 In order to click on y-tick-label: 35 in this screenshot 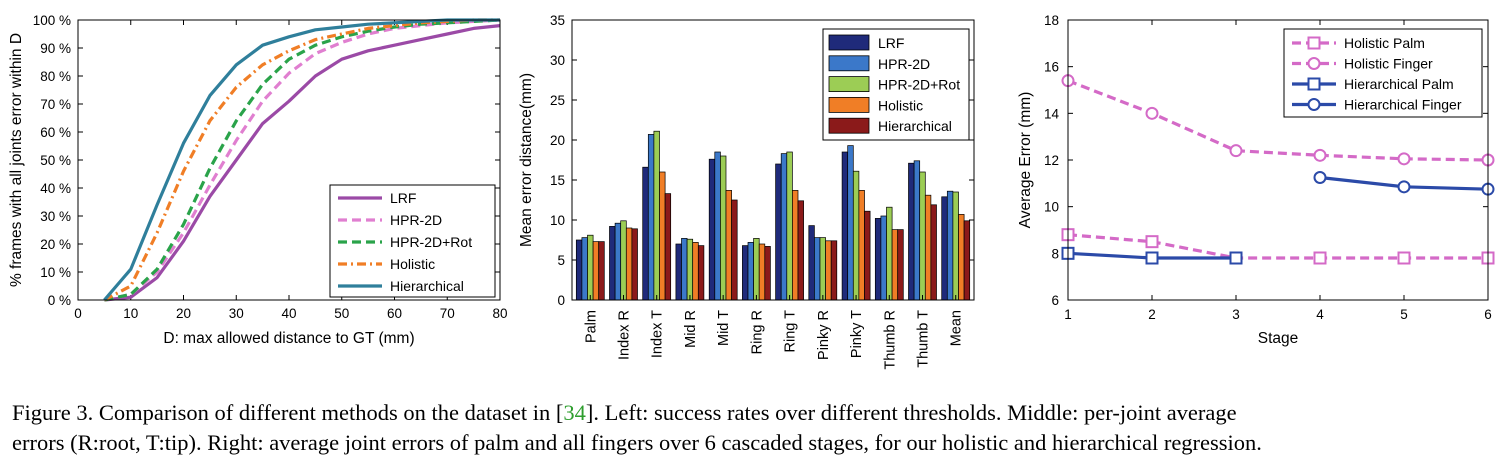, I will do `click(557, 20)`.